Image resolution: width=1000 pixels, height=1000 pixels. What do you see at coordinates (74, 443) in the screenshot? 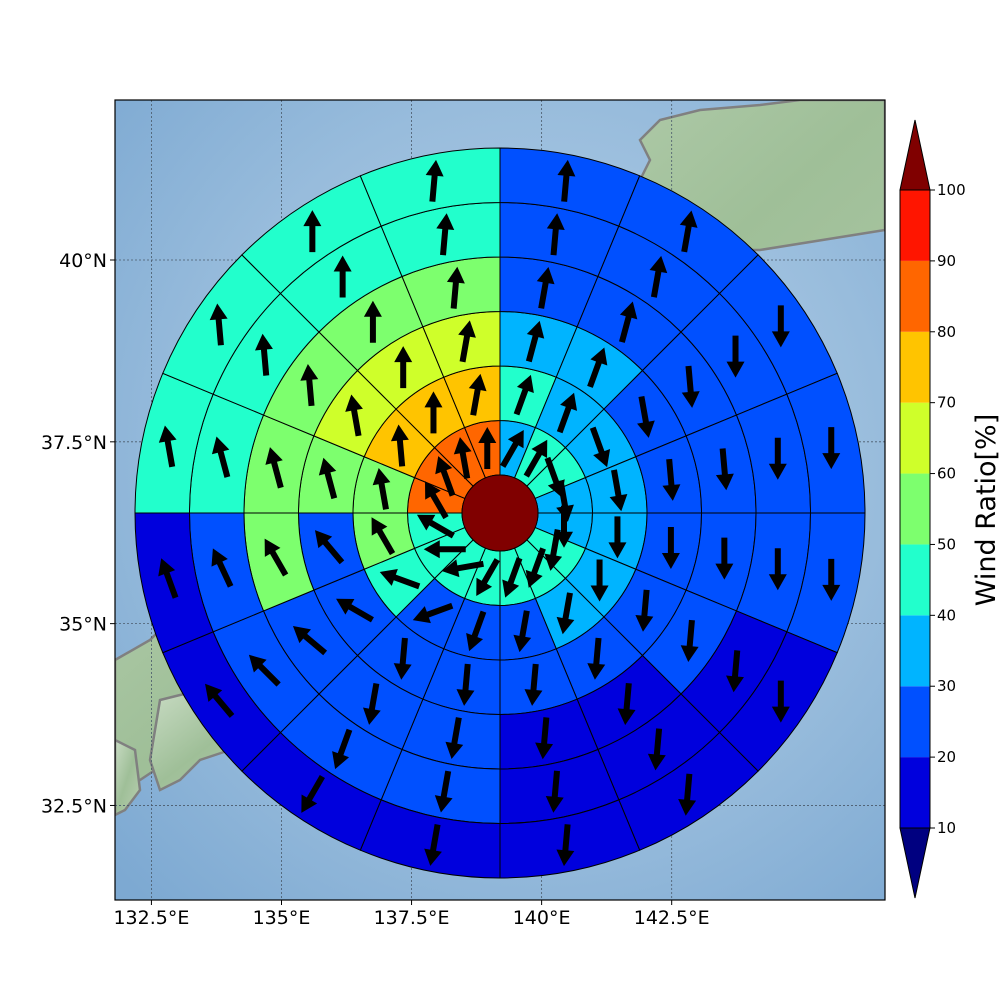
I see `y-tick-label: 37.5°N` at bounding box center [74, 443].